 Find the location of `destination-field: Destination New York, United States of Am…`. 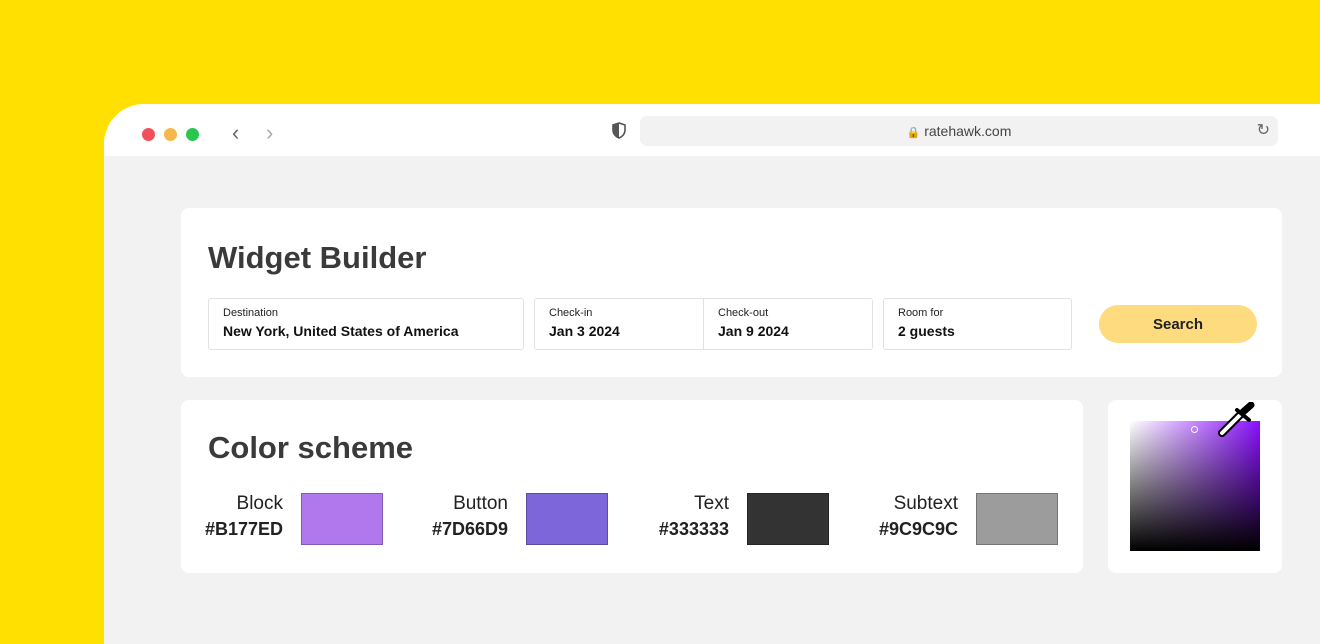

destination-field: Destination New York, United States of Am… is located at coordinates (366, 324).